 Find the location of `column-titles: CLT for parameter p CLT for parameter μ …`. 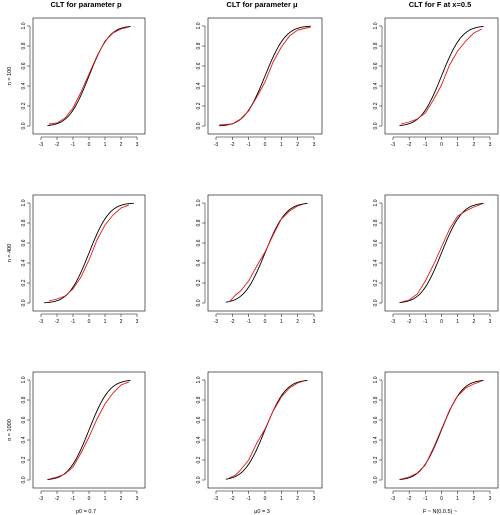

column-titles: CLT for parameter p CLT for parameter μ … is located at coordinates (260, 4).